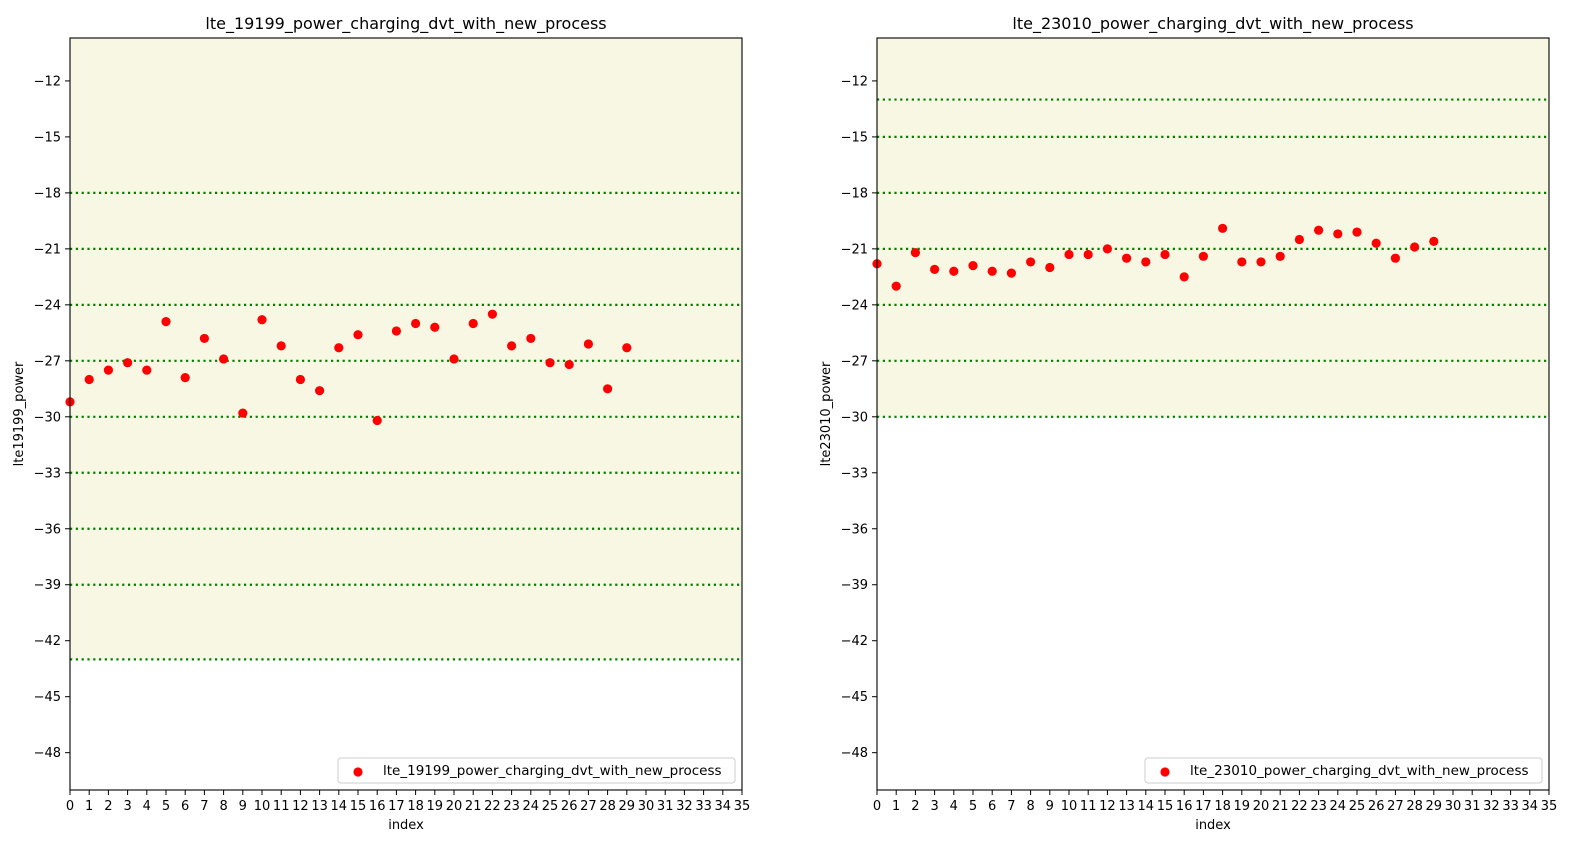  What do you see at coordinates (1357, 806) in the screenshot?
I see `x-tick-label: 25` at bounding box center [1357, 806].